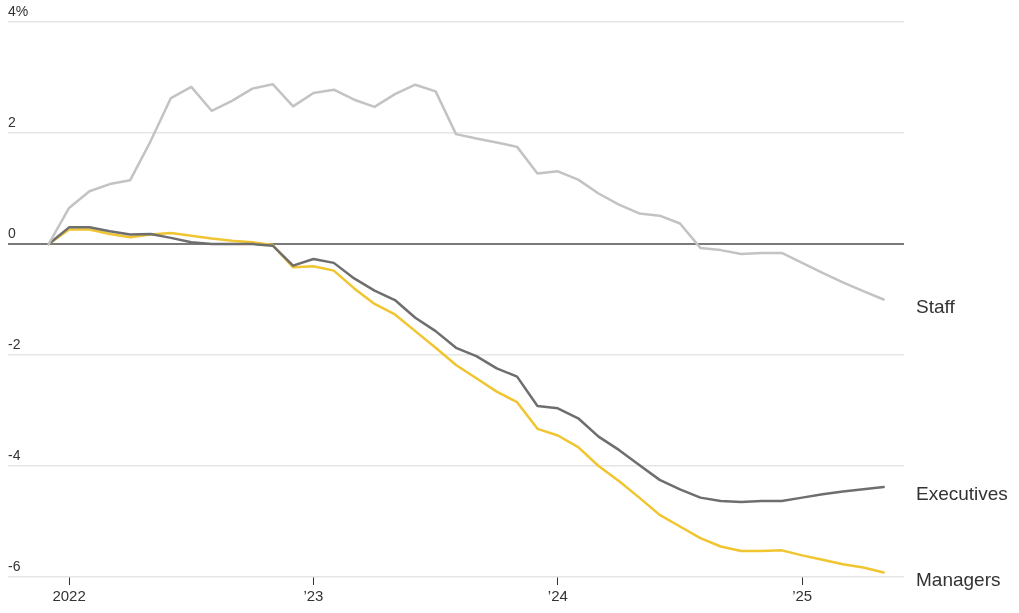 This screenshot has height=613, width=1019. I want to click on series-label: Executives, so click(962, 494).